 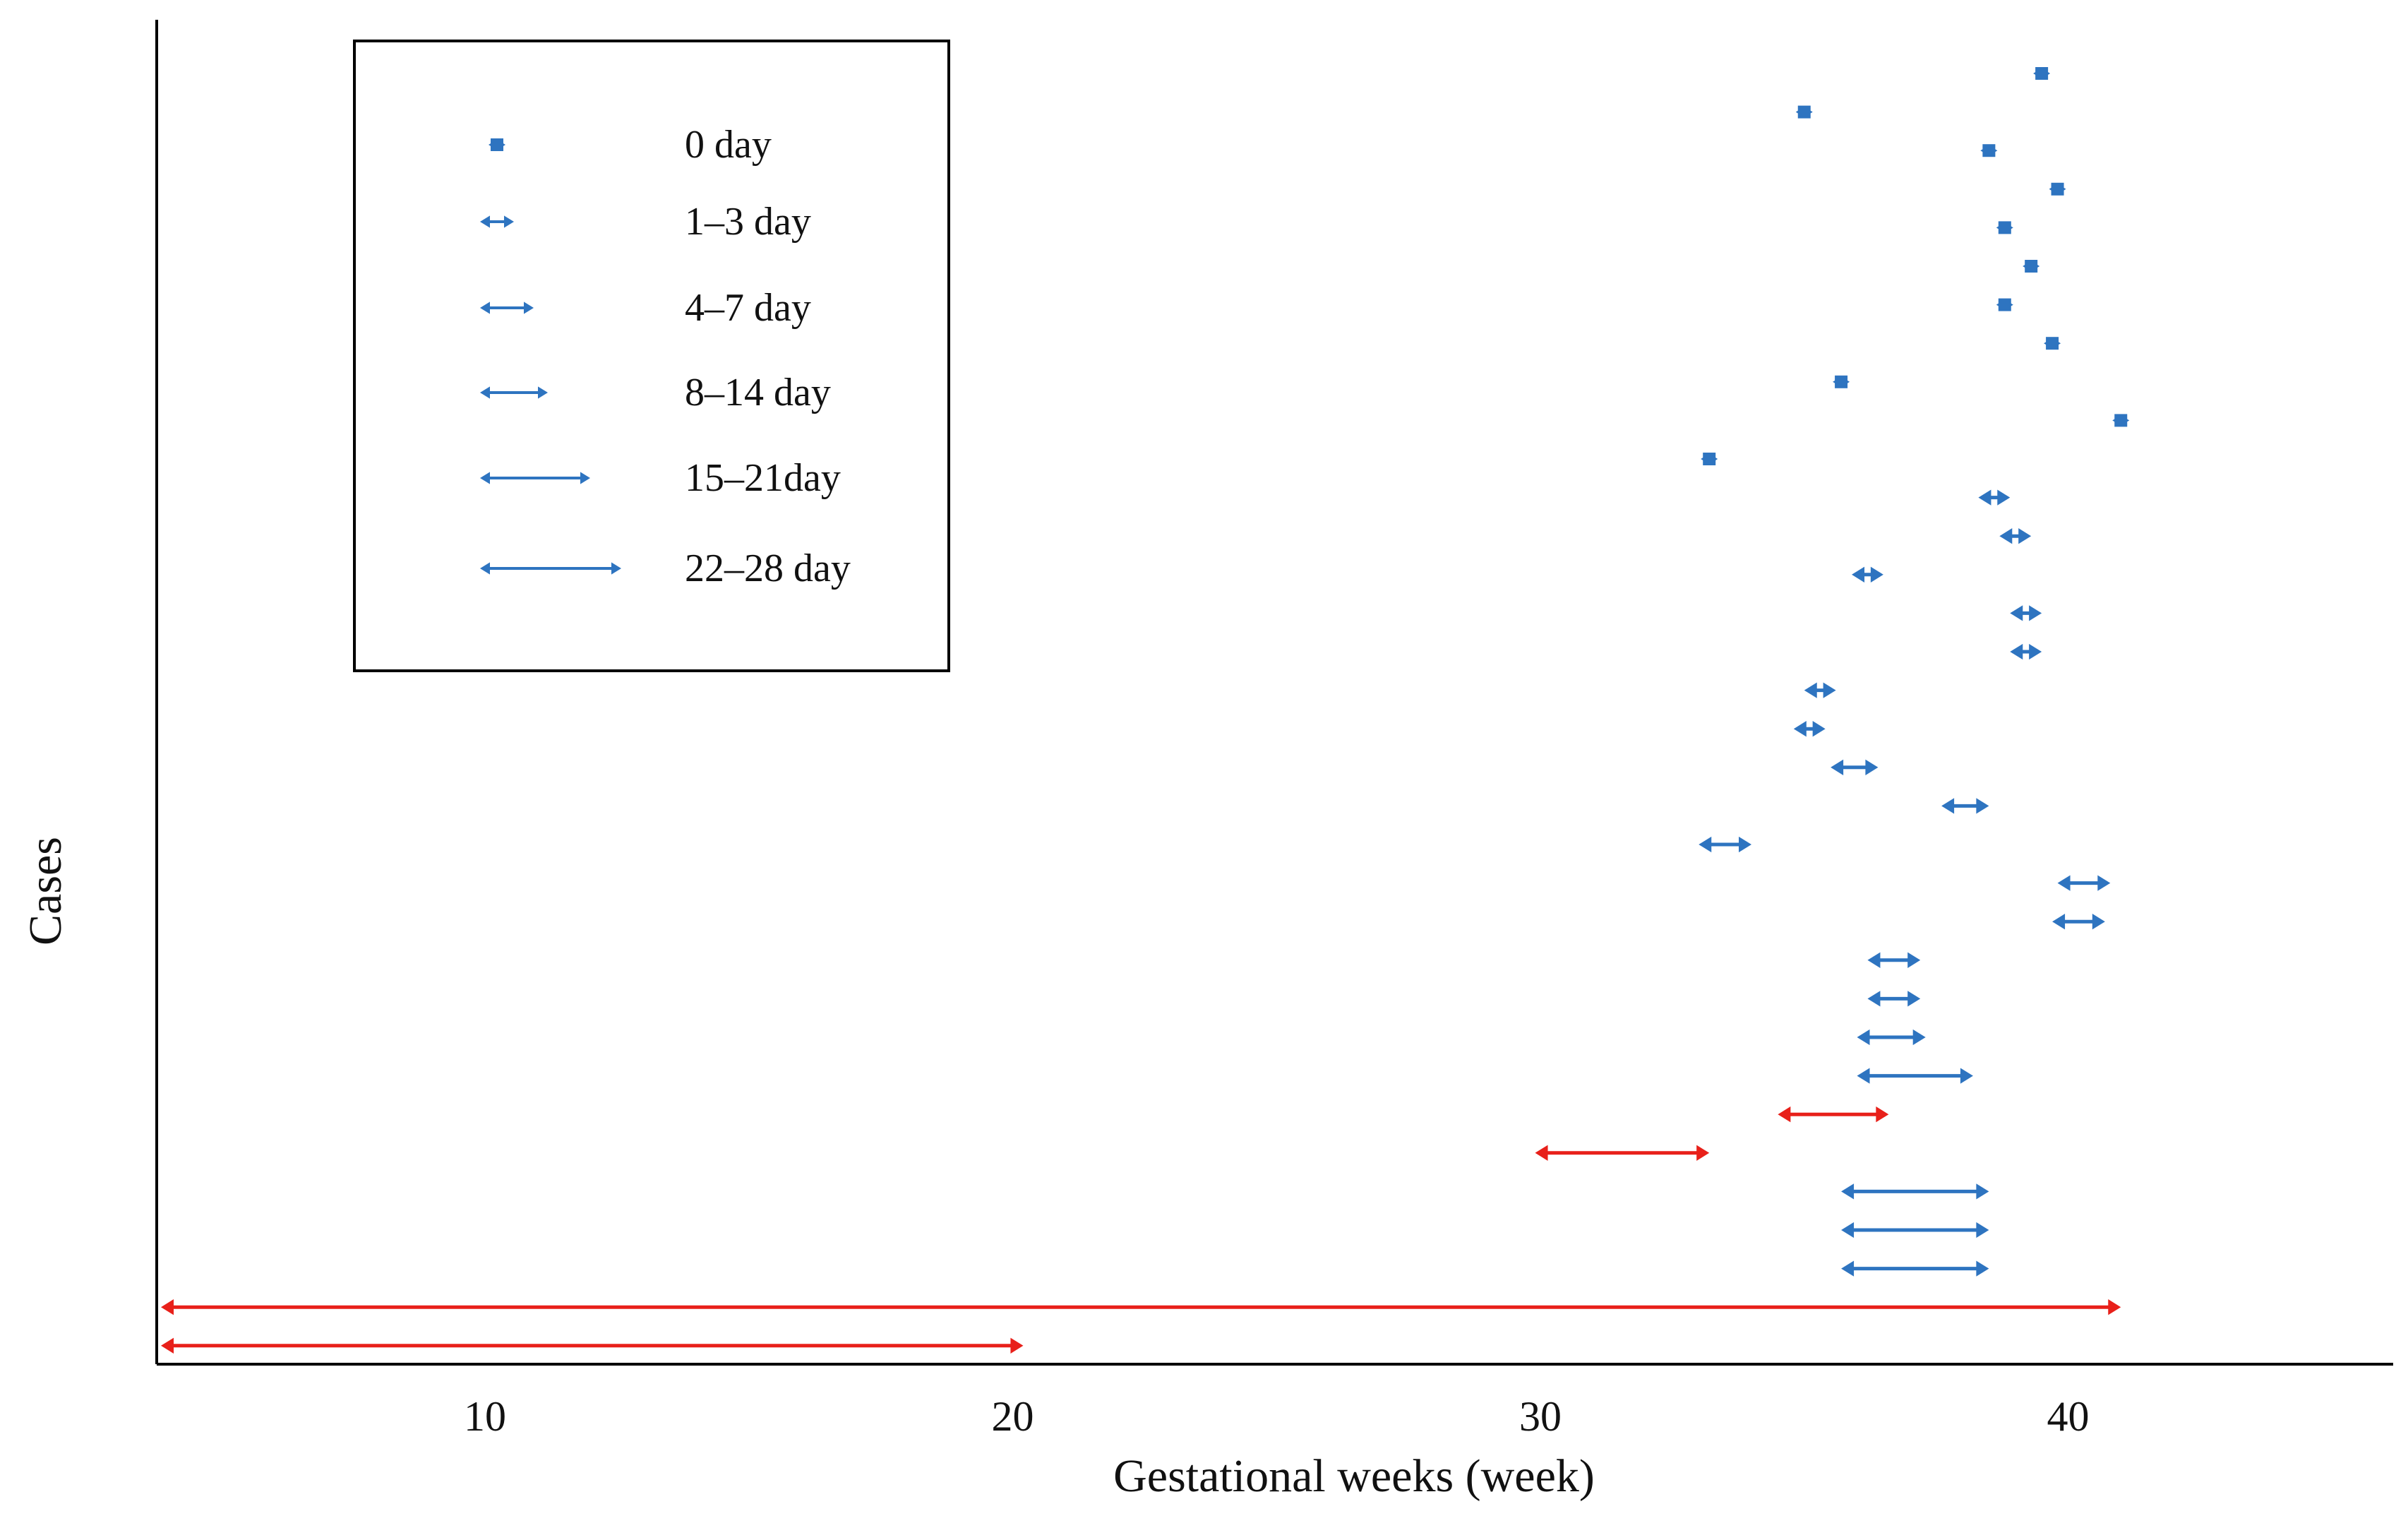 What do you see at coordinates (1277, 1416) in the screenshot?
I see `x-tick-labels: 10 20 30 40` at bounding box center [1277, 1416].